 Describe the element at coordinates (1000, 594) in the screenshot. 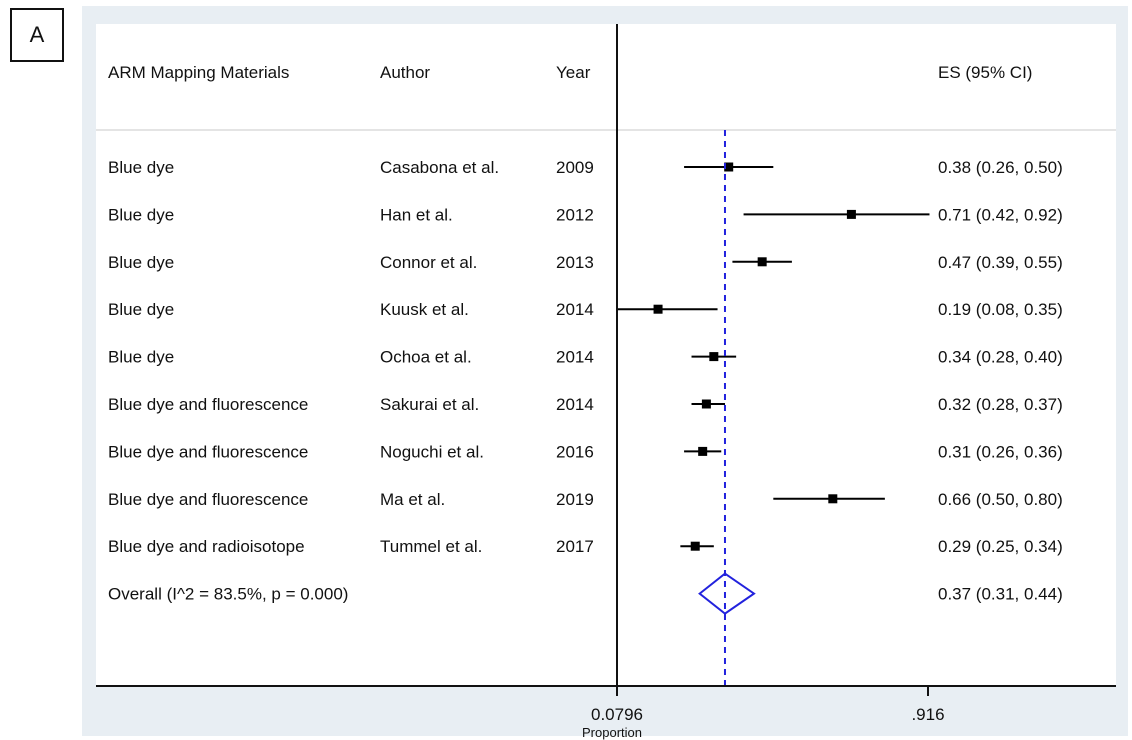

I see `overall-es-label: 0.37 (0.31, 0.44)` at that location.